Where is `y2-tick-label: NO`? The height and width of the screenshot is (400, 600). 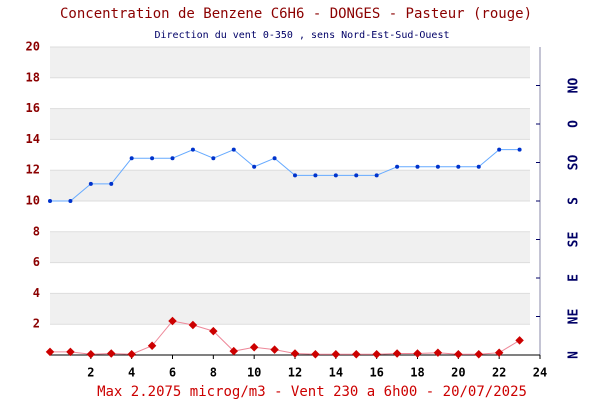
y2-tick-label: NO is located at coordinates (574, 86).